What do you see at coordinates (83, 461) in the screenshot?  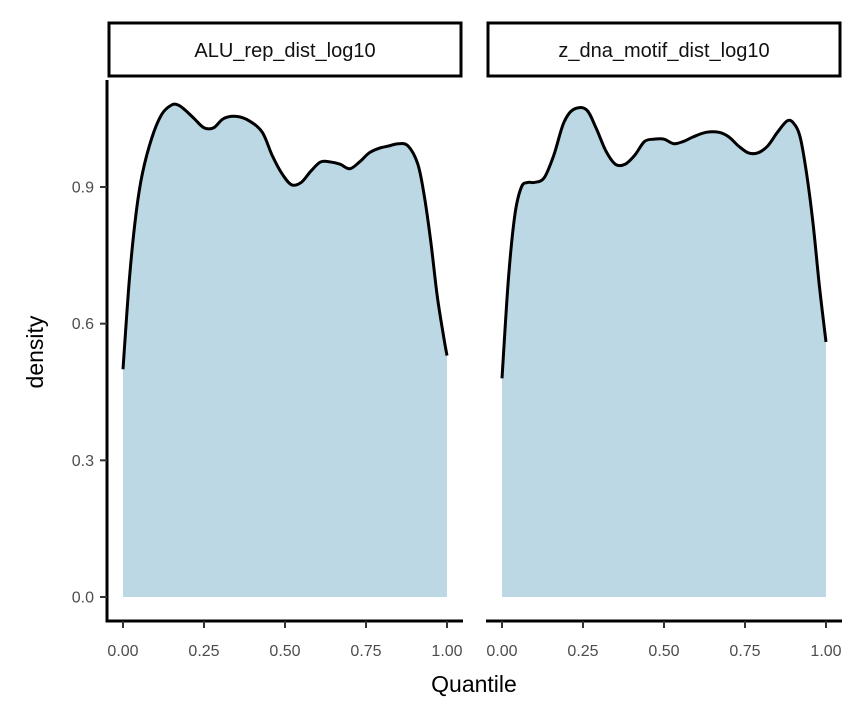 I see `y-tick-label: 0.3` at bounding box center [83, 461].